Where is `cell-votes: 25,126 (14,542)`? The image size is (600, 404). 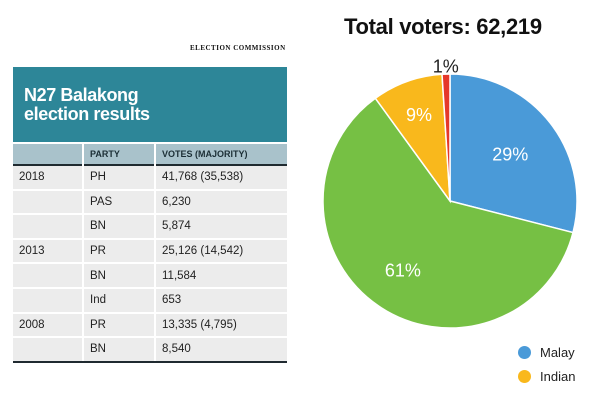
cell-votes: 25,126 (14,542) is located at coordinates (221, 251).